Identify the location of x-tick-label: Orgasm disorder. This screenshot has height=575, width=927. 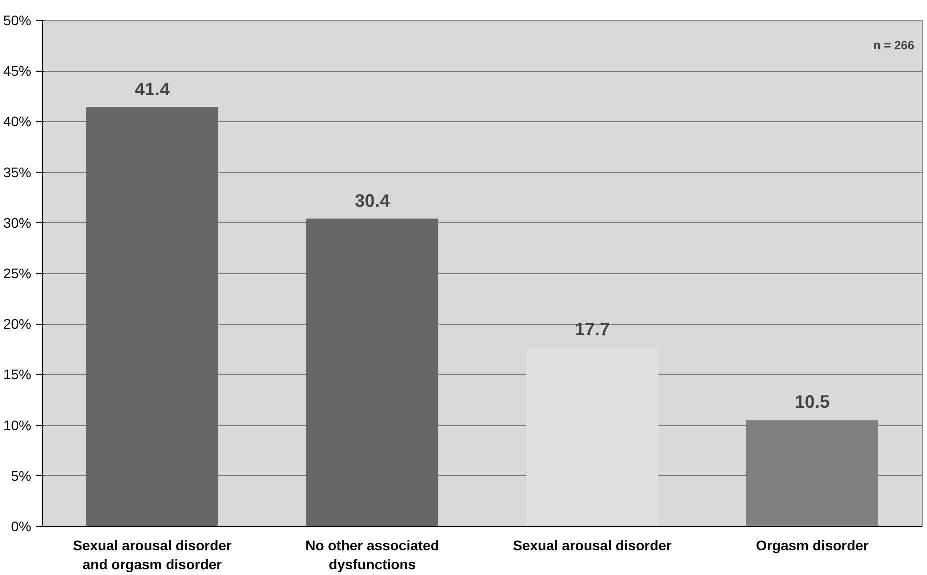
(813, 546).